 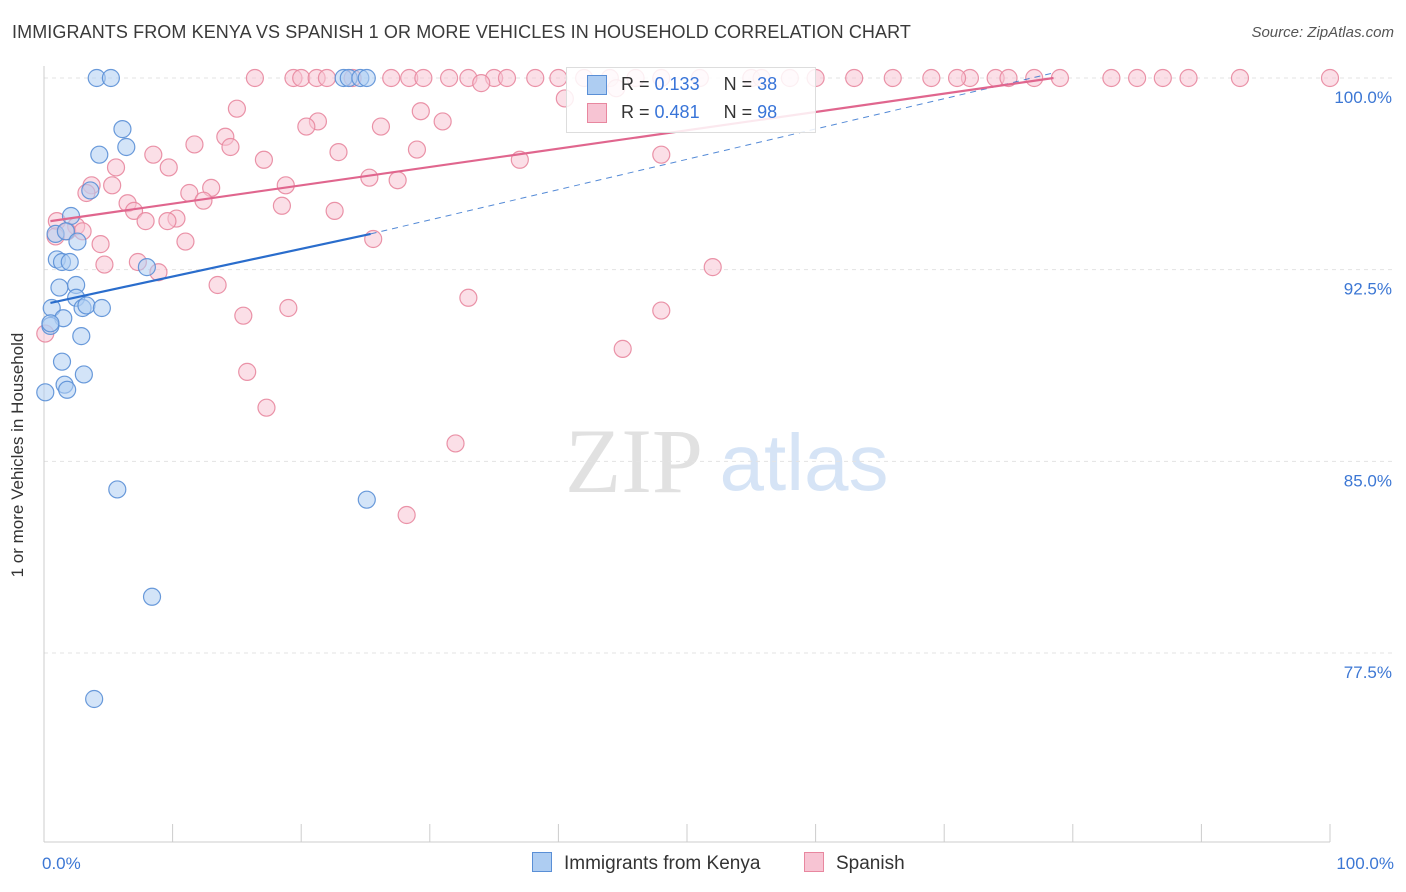 I want to click on bottom-legend-kenya: Immigrants from Kenya, so click(x=646, y=863).